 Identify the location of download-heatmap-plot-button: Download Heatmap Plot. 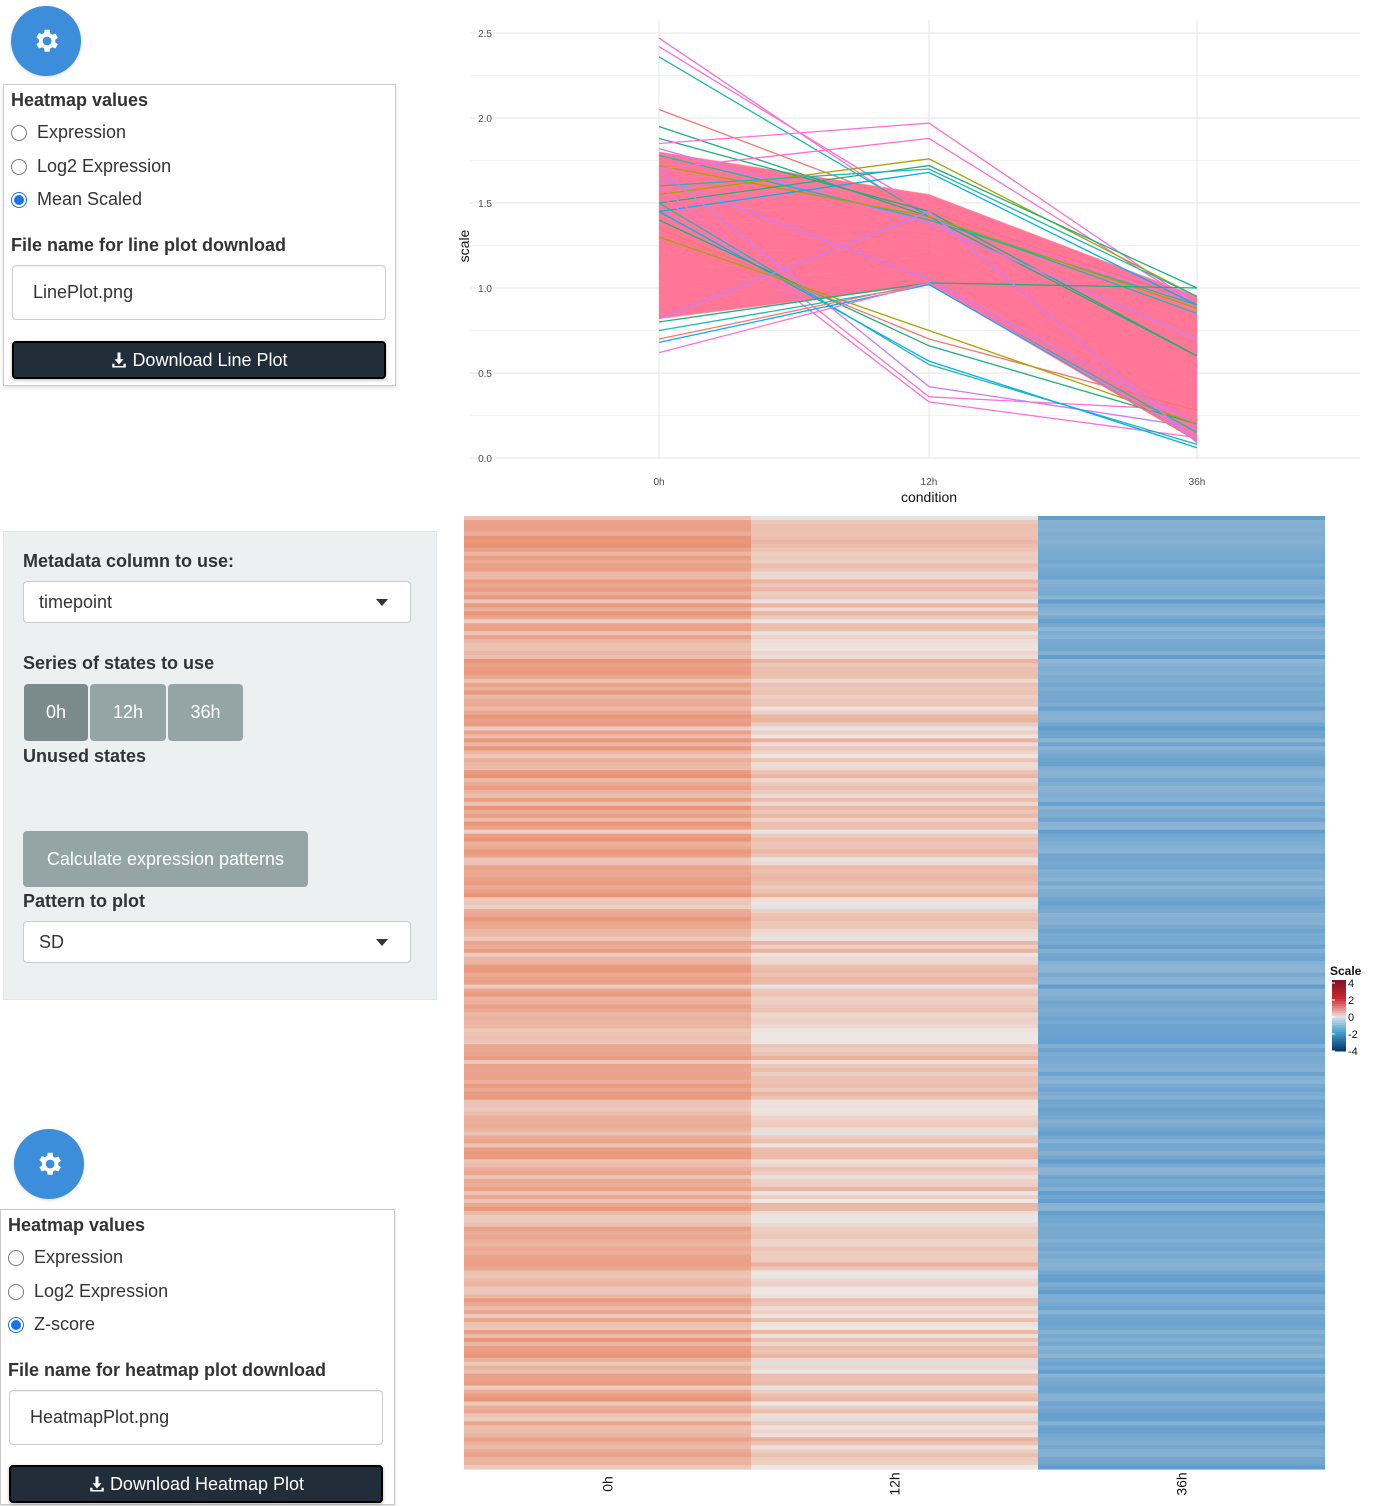
(196, 1484).